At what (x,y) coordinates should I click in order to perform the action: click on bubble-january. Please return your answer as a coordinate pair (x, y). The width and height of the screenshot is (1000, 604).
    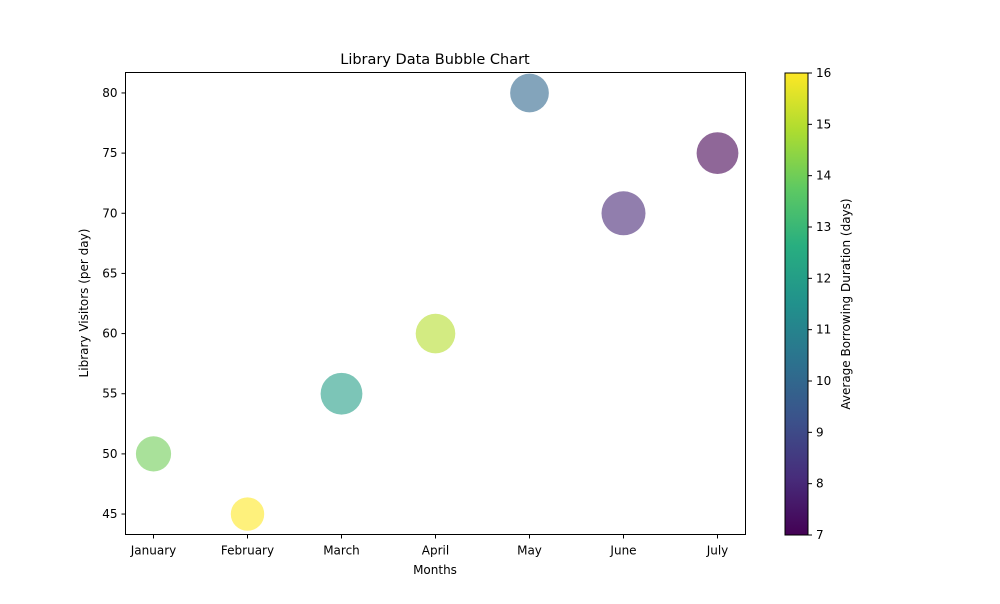
    Looking at the image, I should click on (153, 454).